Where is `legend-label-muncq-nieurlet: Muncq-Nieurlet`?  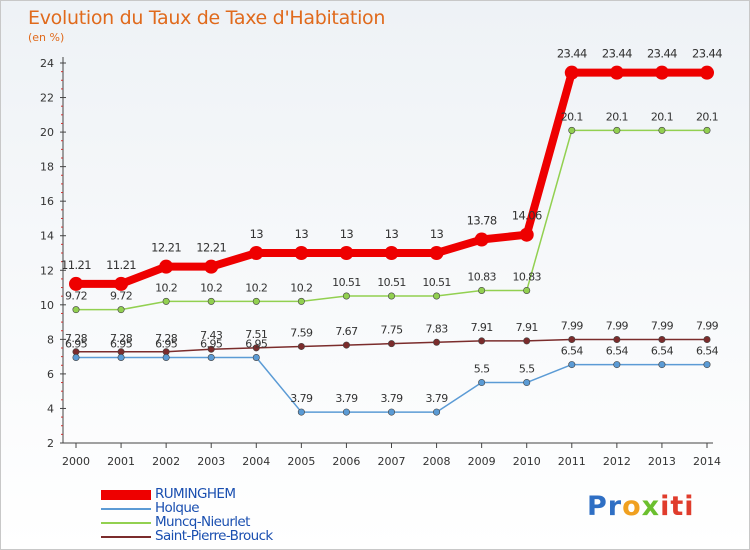 legend-label-muncq-nieurlet: Muncq-Nieurlet is located at coordinates (202, 522).